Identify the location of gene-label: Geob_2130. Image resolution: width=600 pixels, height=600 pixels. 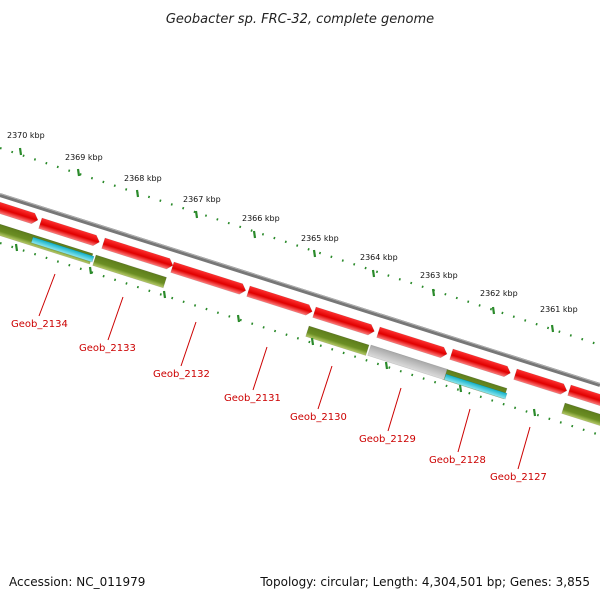
(318, 417).